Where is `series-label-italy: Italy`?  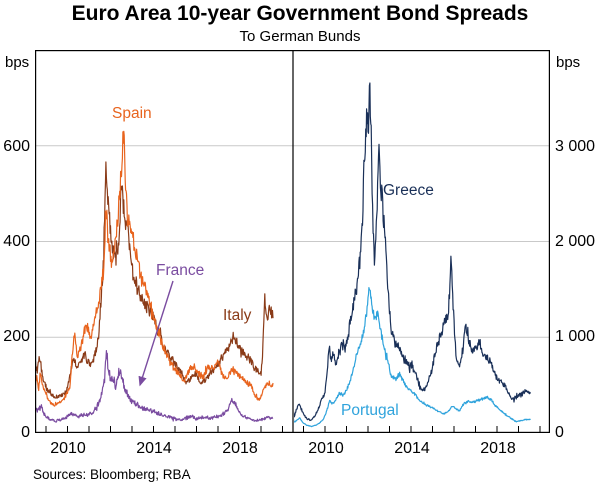 series-label-italy: Italy is located at coordinates (237, 315).